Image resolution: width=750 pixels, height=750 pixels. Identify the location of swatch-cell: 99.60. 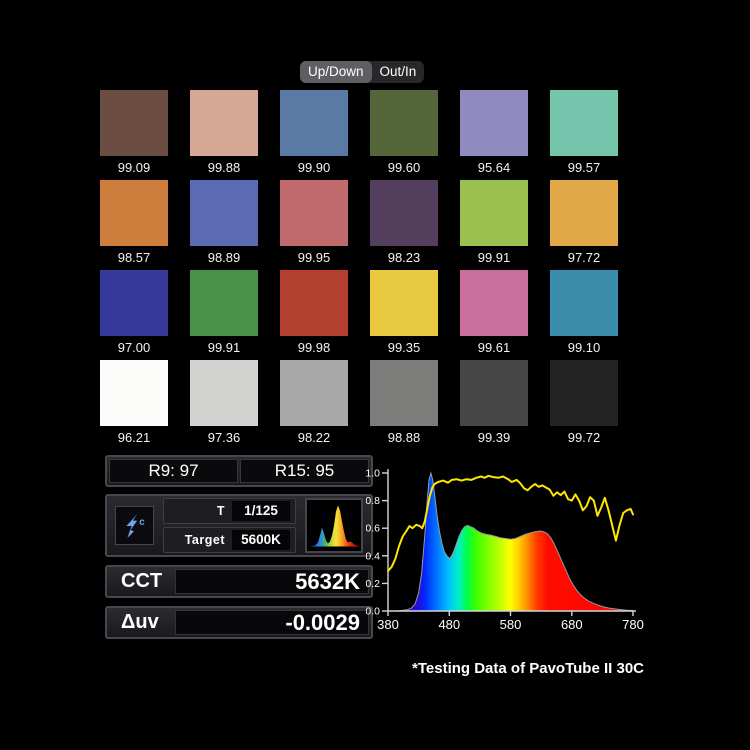
(404, 135).